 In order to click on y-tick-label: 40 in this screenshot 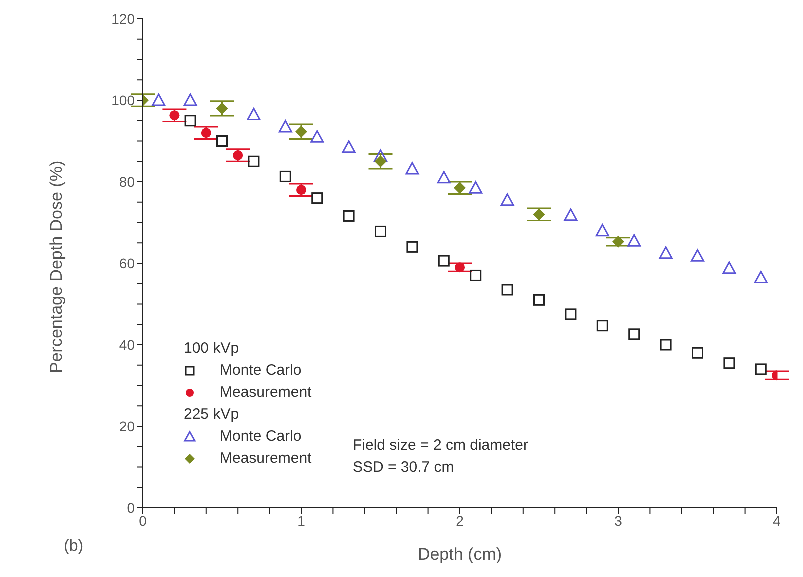, I will do `click(127, 344)`.